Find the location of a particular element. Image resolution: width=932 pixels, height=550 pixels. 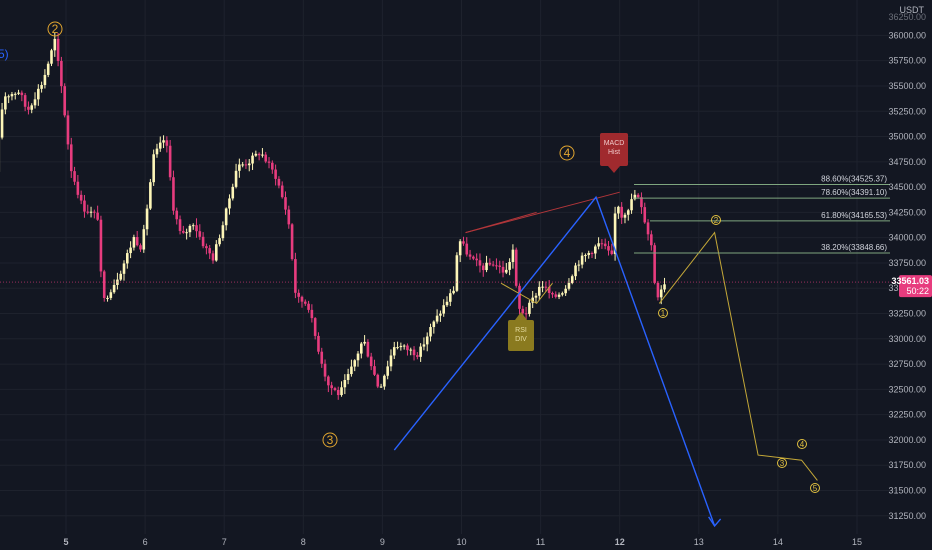

price-tick-label: 35250.00 is located at coordinates (907, 111).